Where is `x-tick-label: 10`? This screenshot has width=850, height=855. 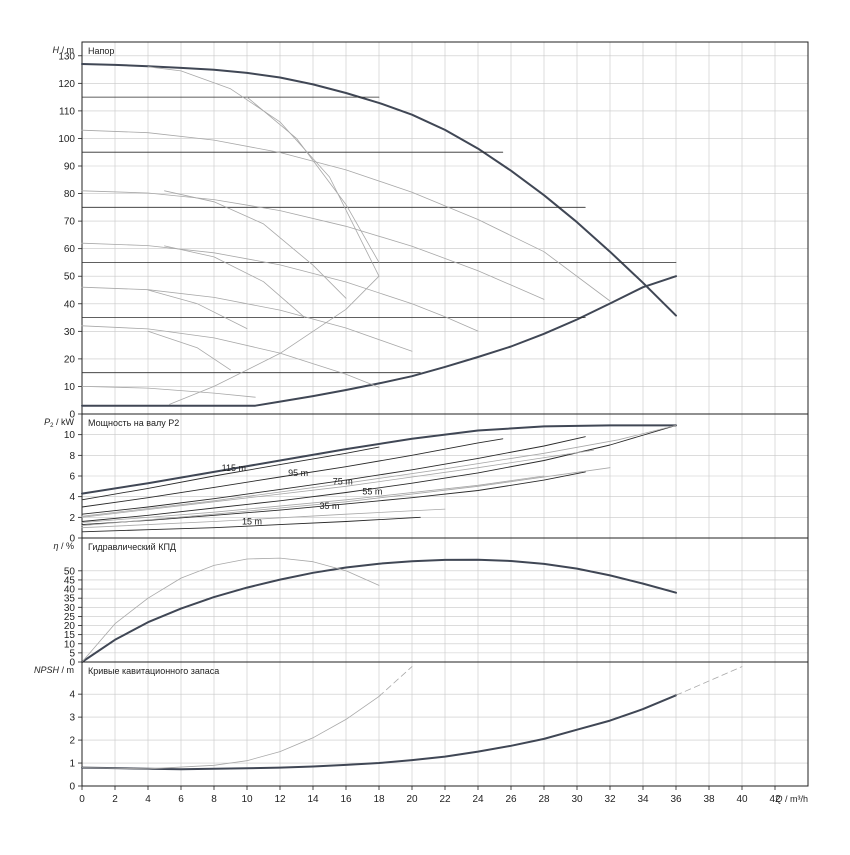
x-tick-label: 10 is located at coordinates (247, 799).